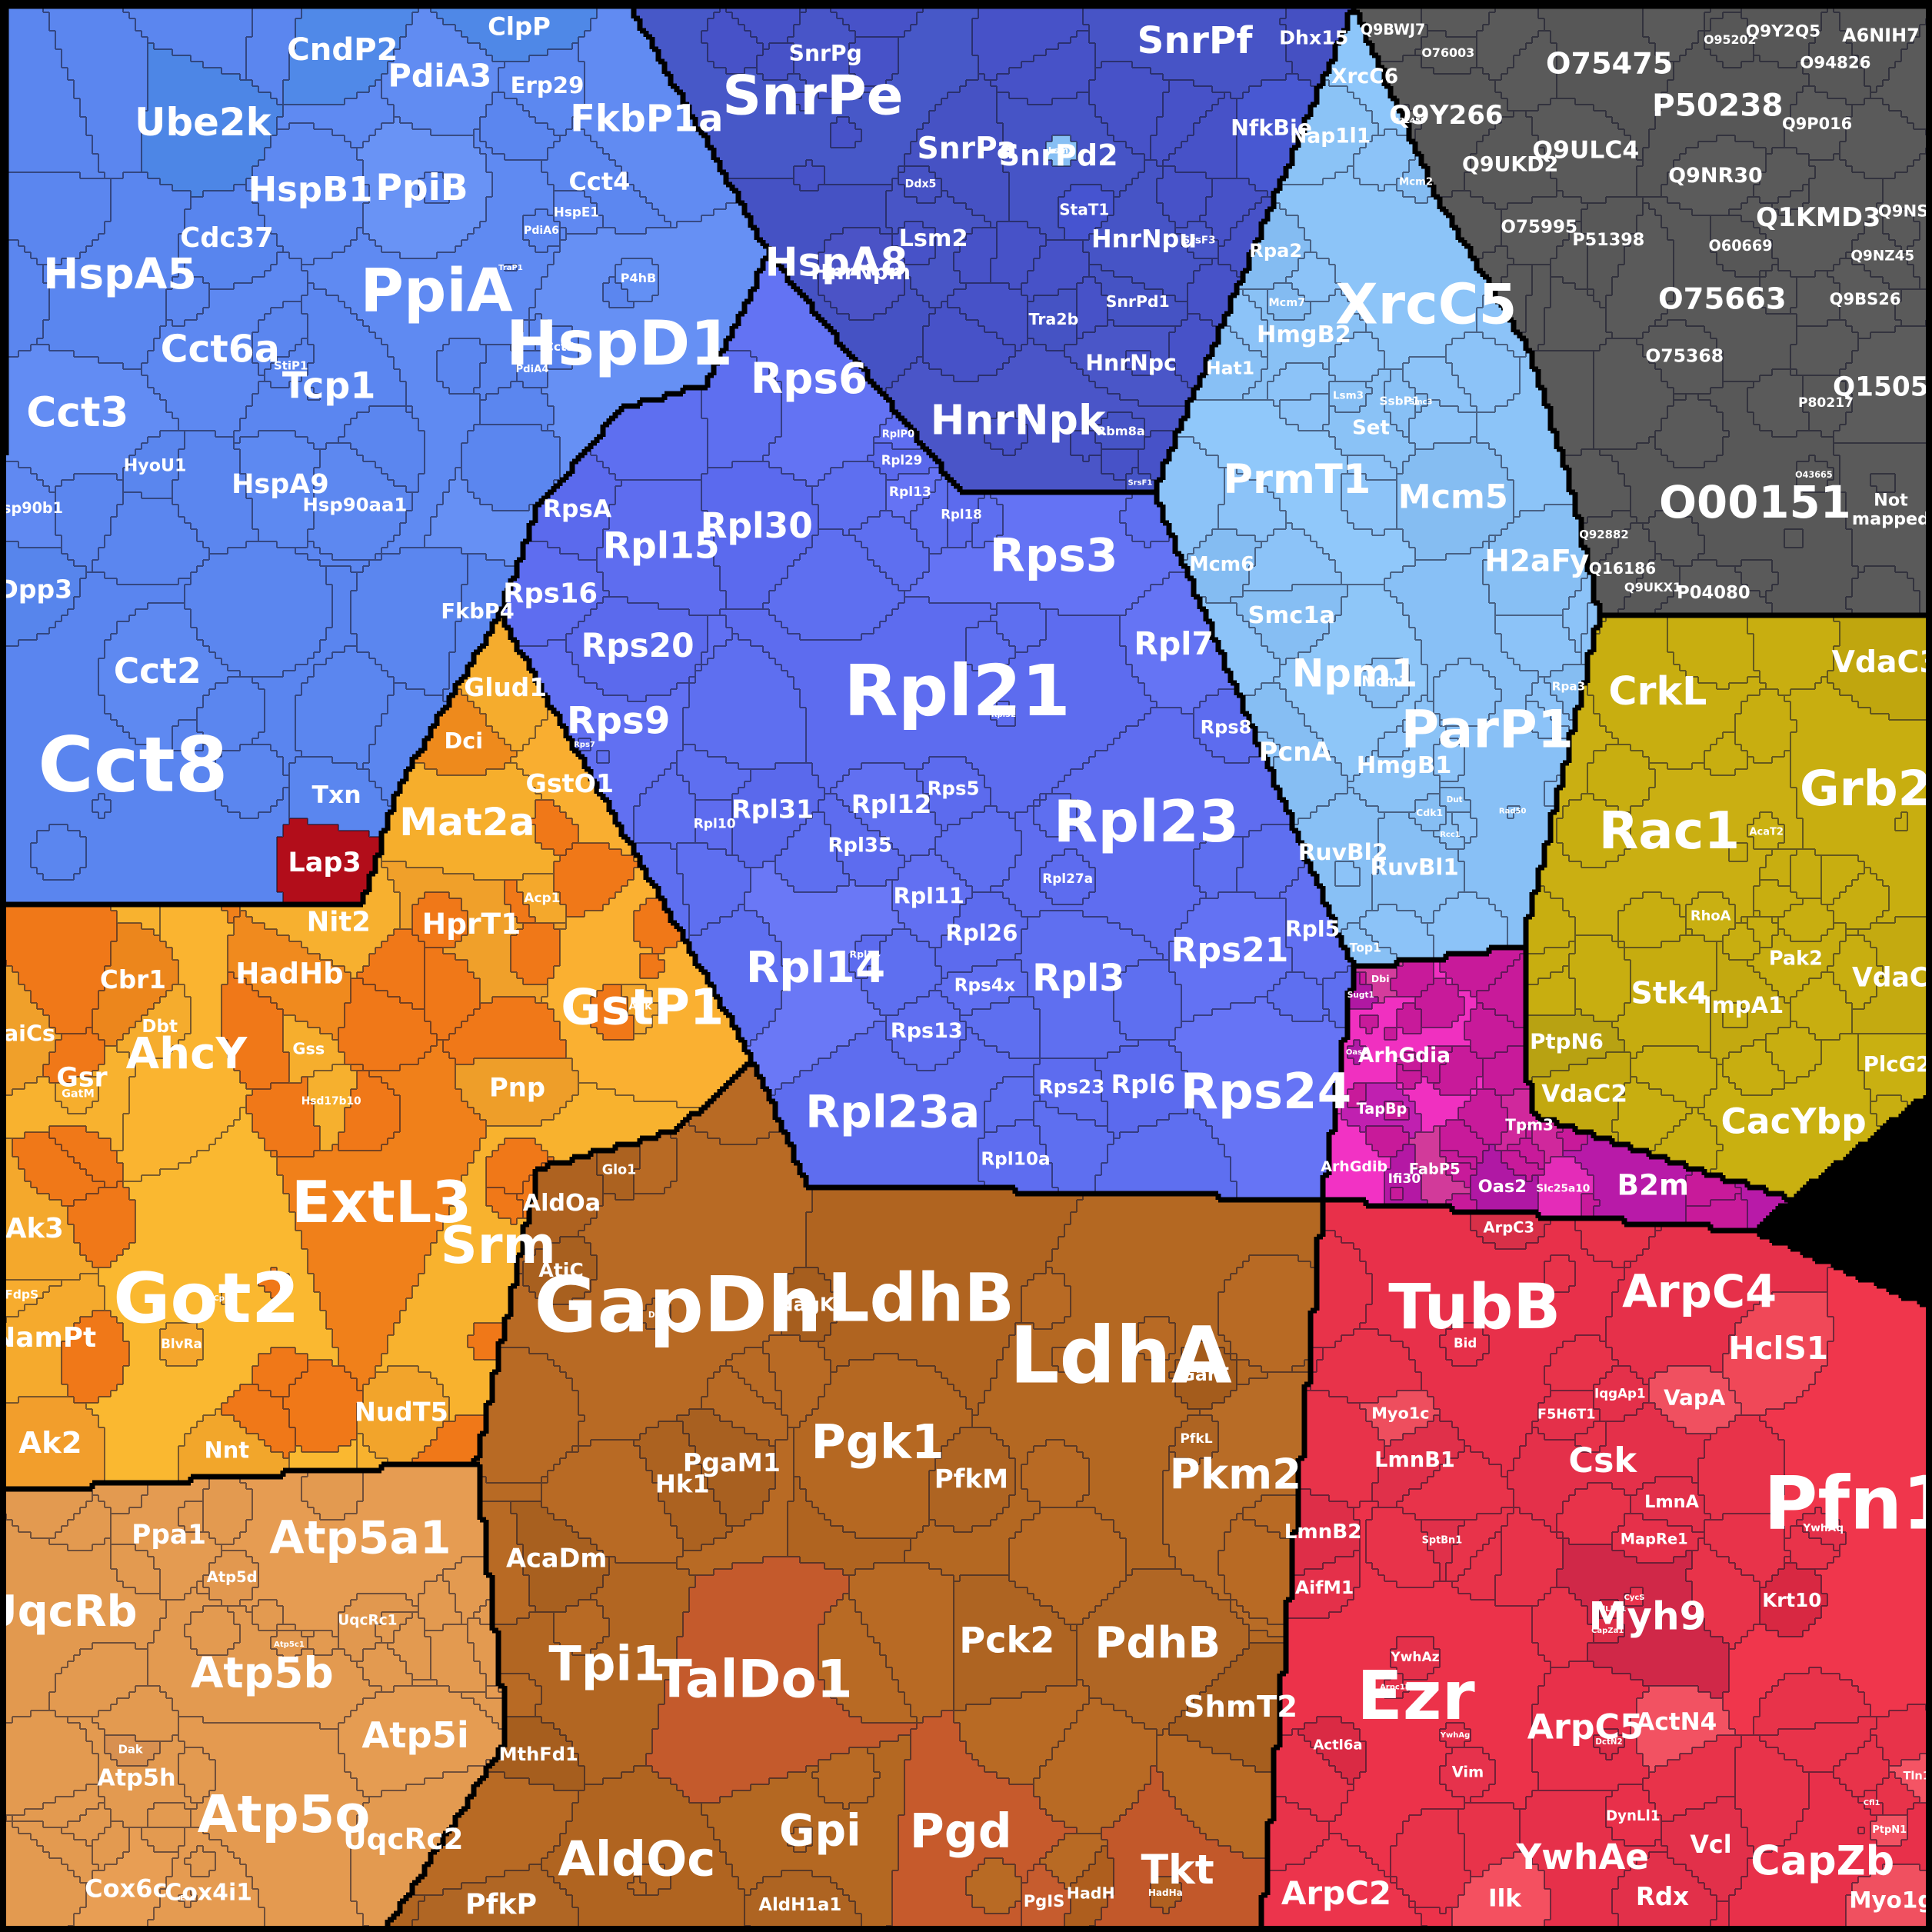  Describe the element at coordinates (1275, 250) in the screenshot. I see `label-rpa2: Rpa2` at that location.